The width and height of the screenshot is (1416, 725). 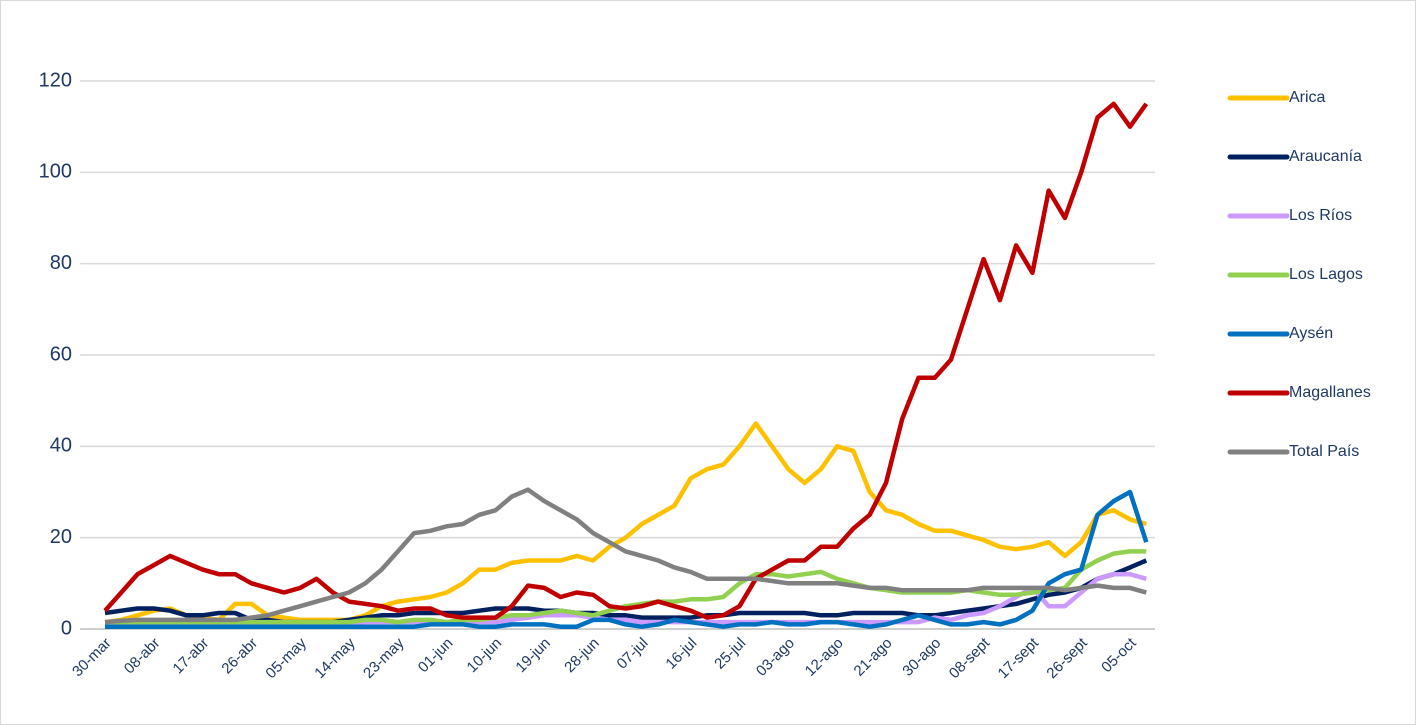 I want to click on legend-label: Los Lagos, so click(x=1326, y=274).